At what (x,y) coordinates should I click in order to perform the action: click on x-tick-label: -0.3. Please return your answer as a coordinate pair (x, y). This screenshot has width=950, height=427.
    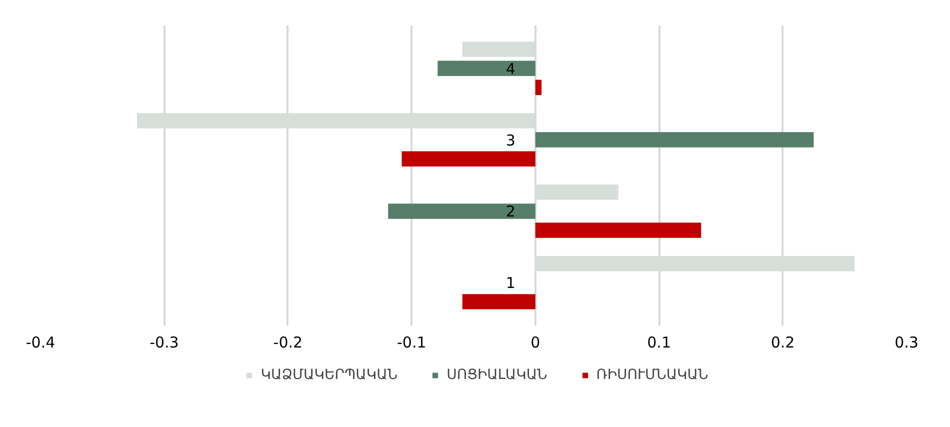
    Looking at the image, I should click on (164, 343).